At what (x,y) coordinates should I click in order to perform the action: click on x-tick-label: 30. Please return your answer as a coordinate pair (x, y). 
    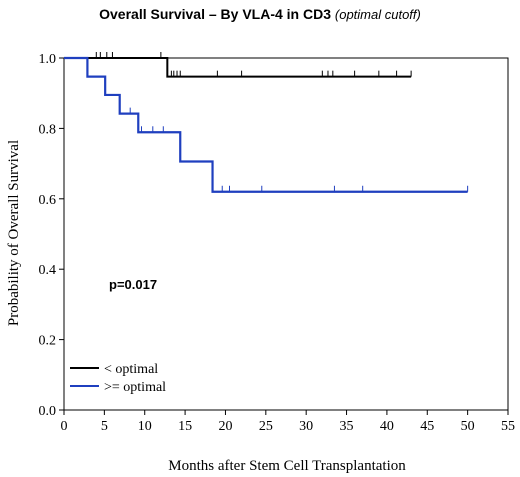
    Looking at the image, I should click on (306, 426).